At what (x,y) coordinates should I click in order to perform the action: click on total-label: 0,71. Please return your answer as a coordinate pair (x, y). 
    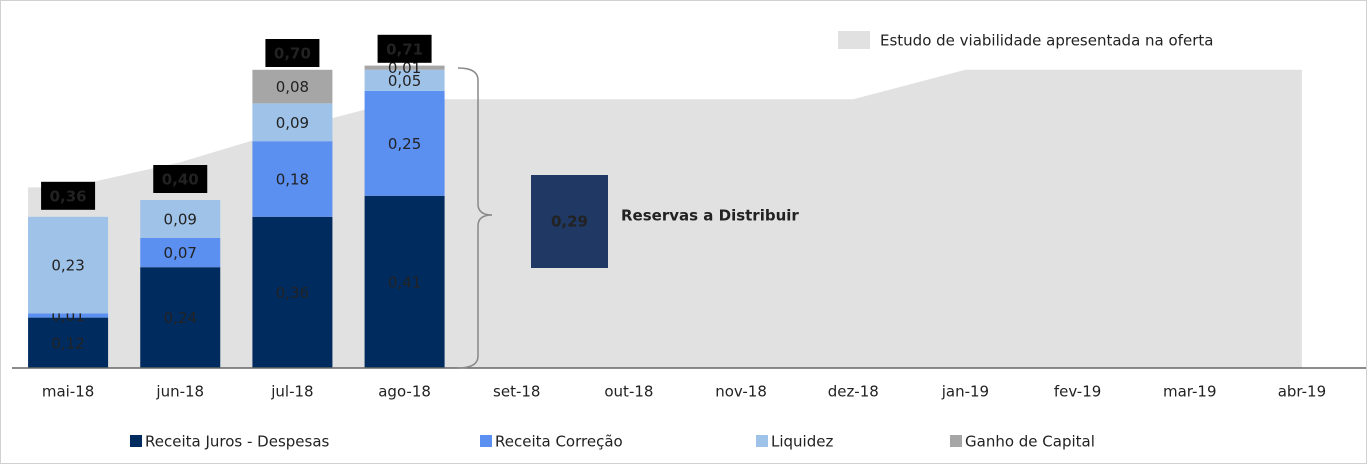
    Looking at the image, I should click on (404, 49).